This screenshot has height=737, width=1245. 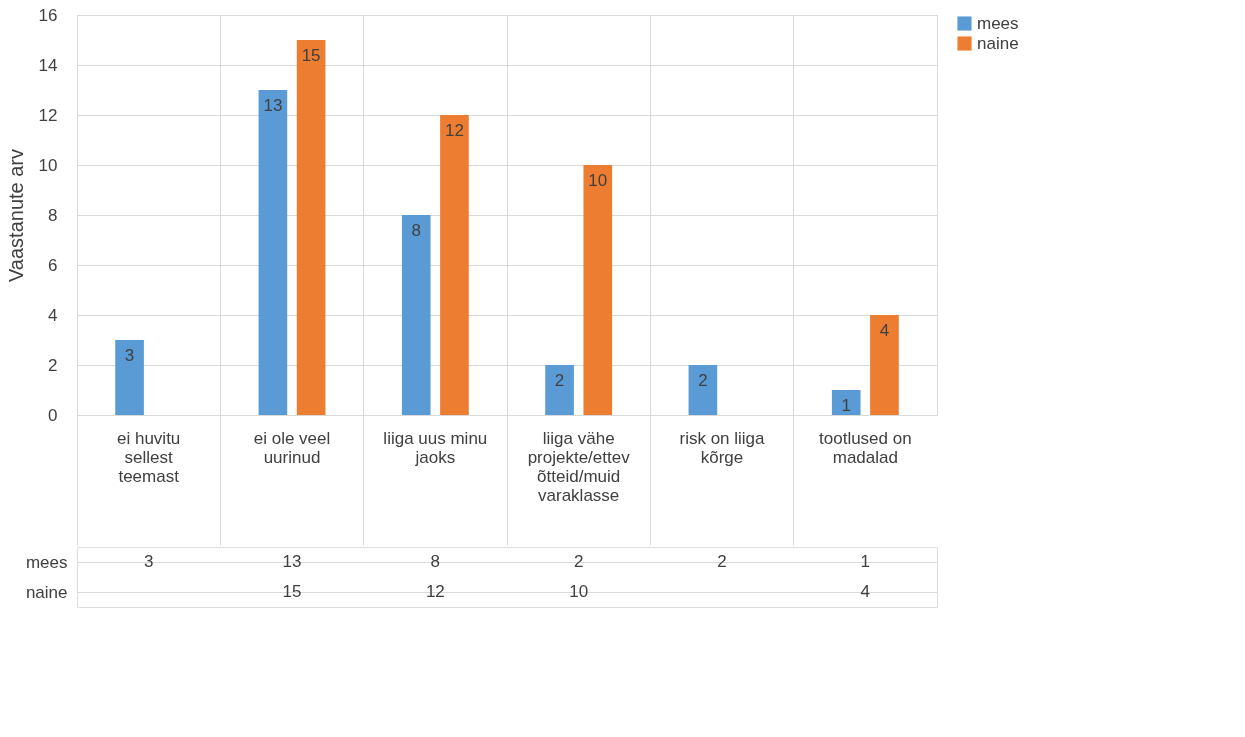 What do you see at coordinates (53, 265) in the screenshot?
I see `y-tick-label: 6` at bounding box center [53, 265].